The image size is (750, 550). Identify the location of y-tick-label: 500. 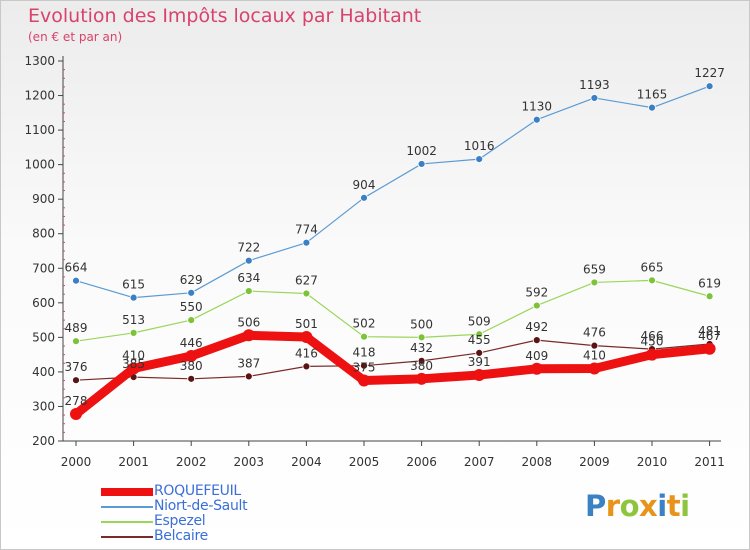
(43, 337).